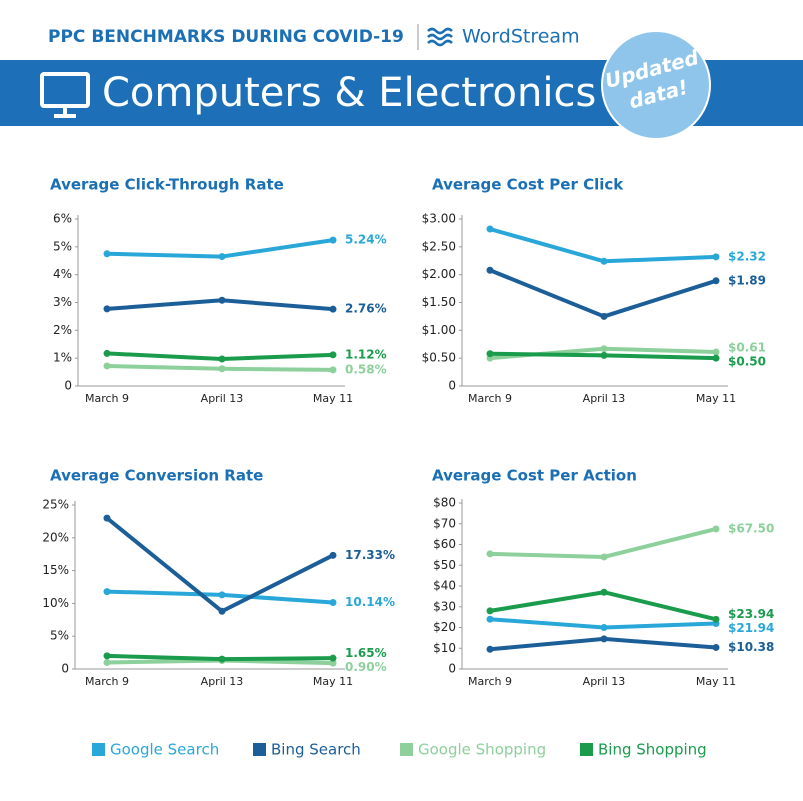 The height and width of the screenshot is (801, 803). Describe the element at coordinates (439, 302) in the screenshot. I see `y-tick-label: $1.50` at that location.